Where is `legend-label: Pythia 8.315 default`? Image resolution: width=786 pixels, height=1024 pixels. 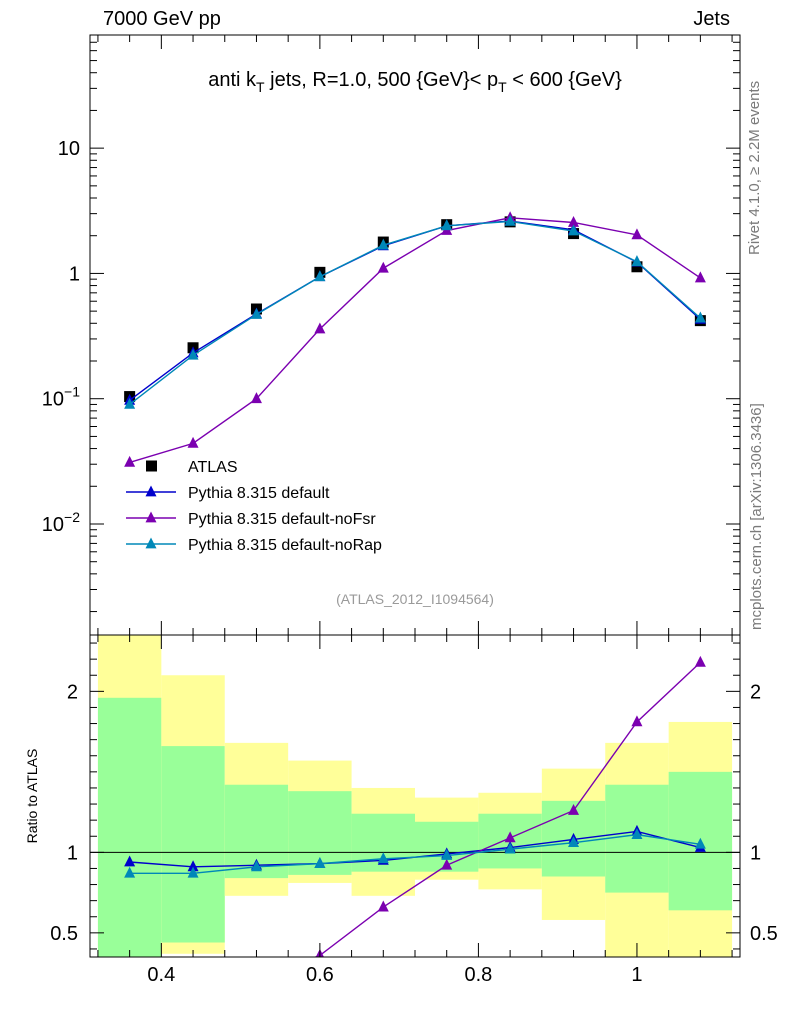
legend-label: Pythia 8.315 default is located at coordinates (259, 493).